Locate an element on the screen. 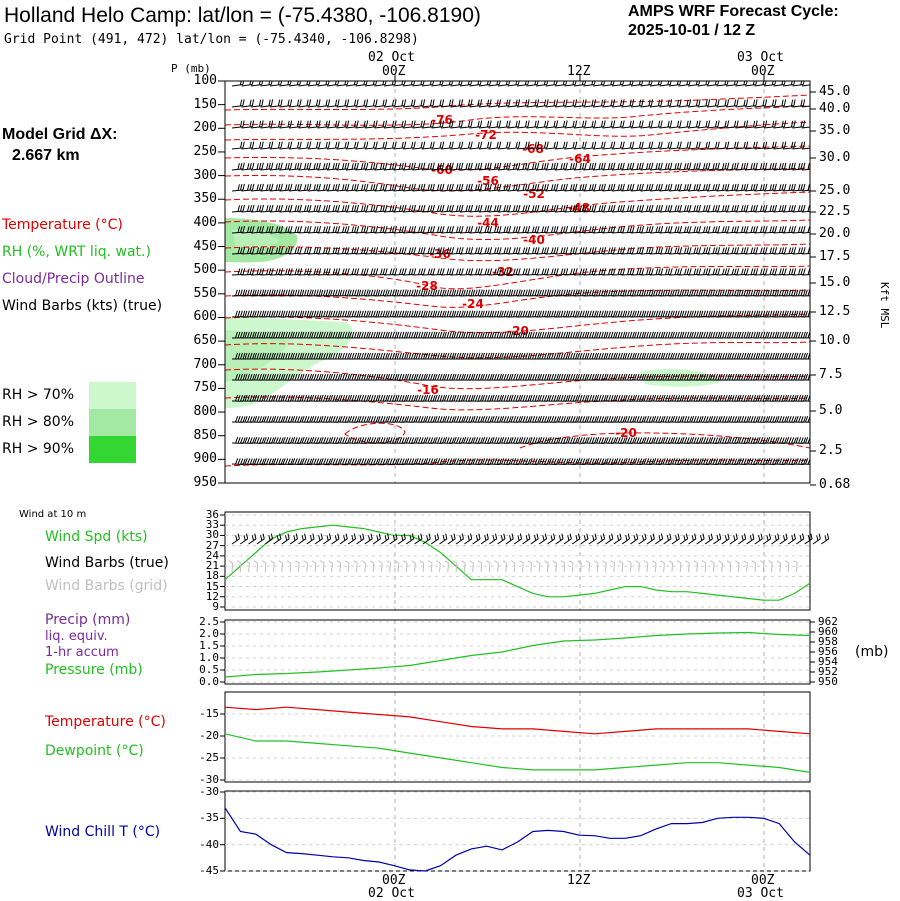  isotherm-label: -72 is located at coordinates (486, 135).